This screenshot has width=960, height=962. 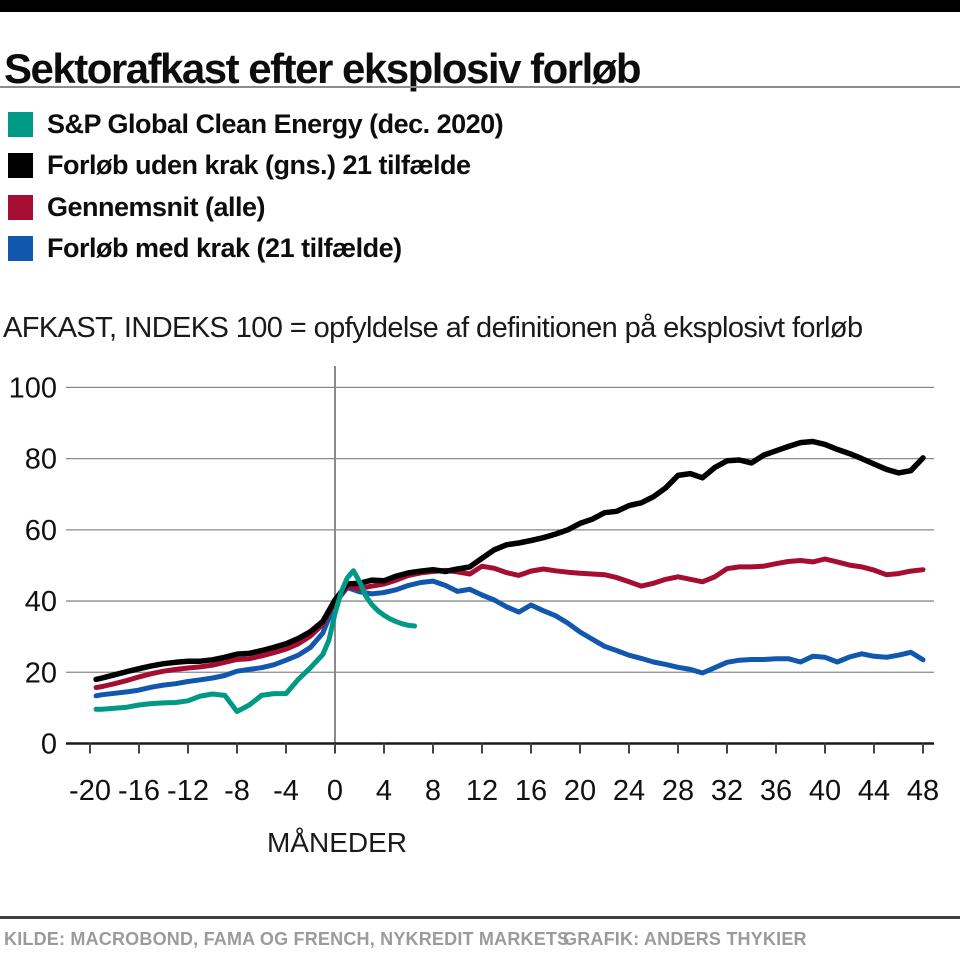 I want to click on legend-swatch-black, so click(x=20, y=165).